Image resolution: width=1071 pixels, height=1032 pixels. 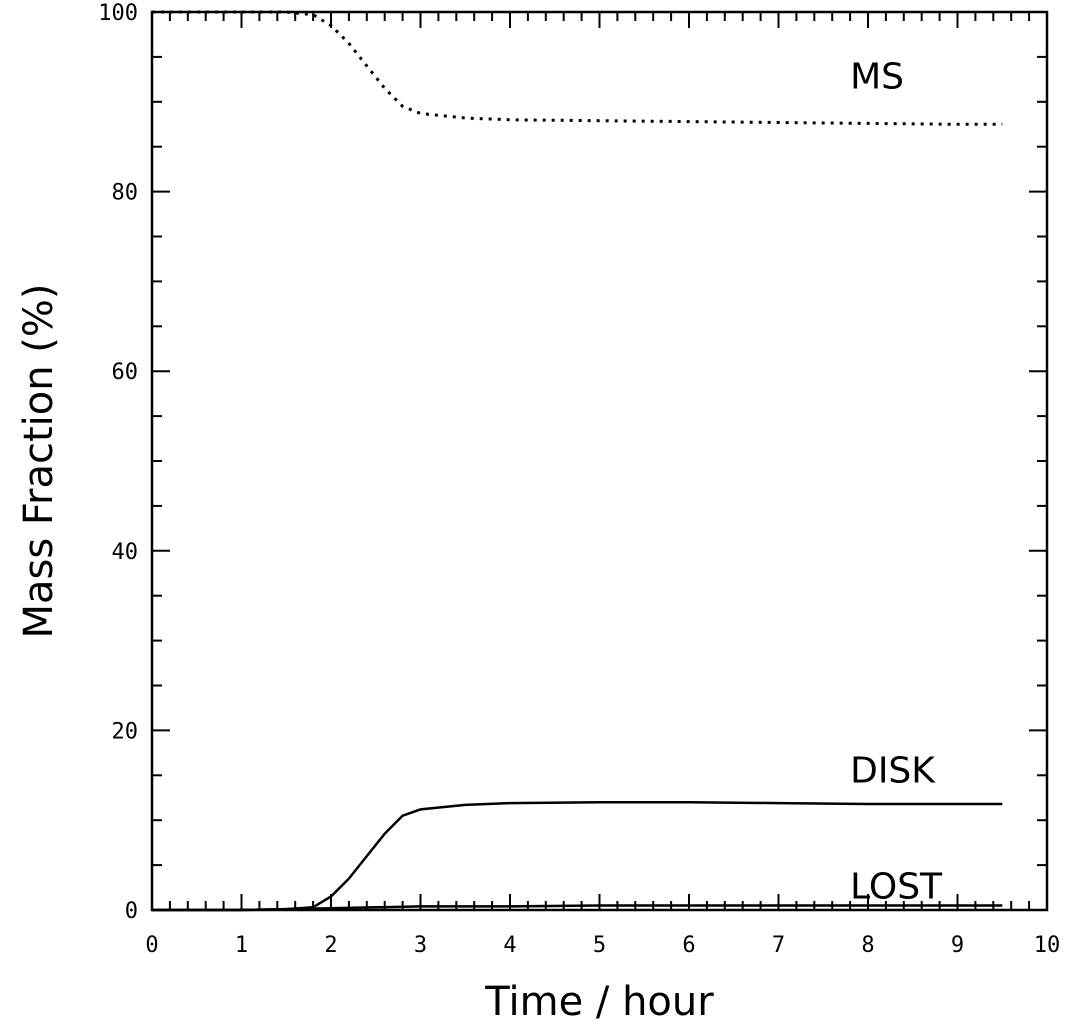 I want to click on series-labels: MS DISK LOST, so click(x=896, y=481).